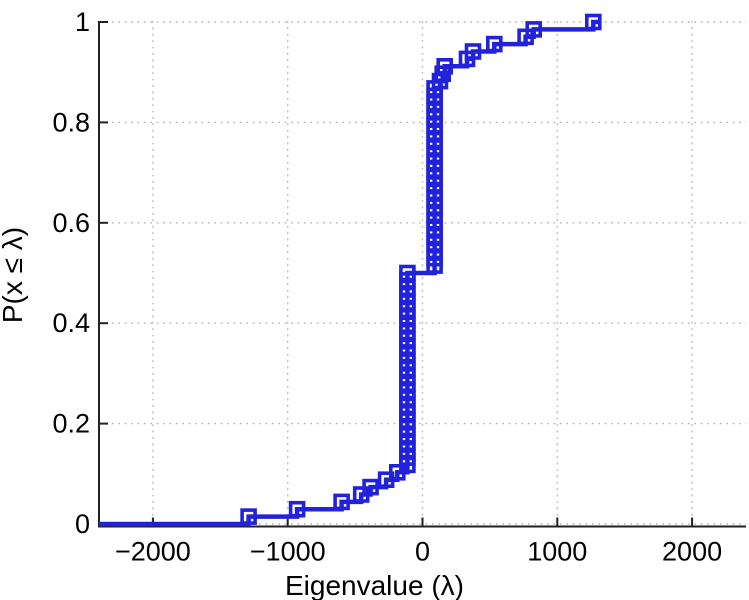 The width and height of the screenshot is (749, 600). Describe the element at coordinates (288, 552) in the screenshot. I see `x-tick-label: −1000` at that location.